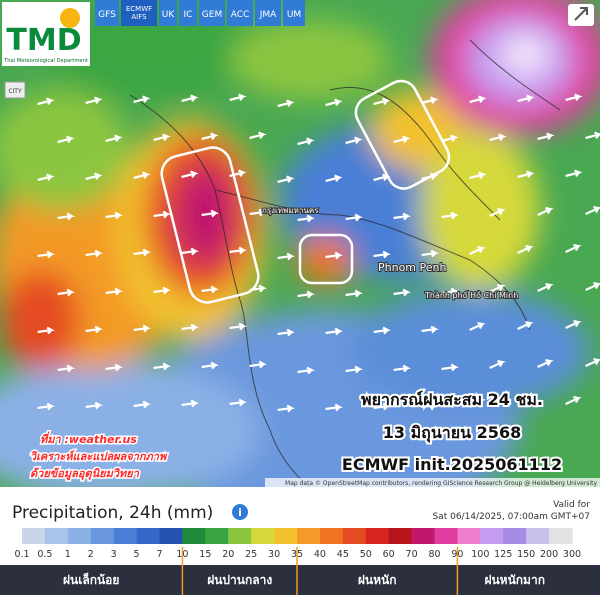 The width and height of the screenshot is (600, 595). I want to click on model-tab-label: GEM, so click(212, 15).